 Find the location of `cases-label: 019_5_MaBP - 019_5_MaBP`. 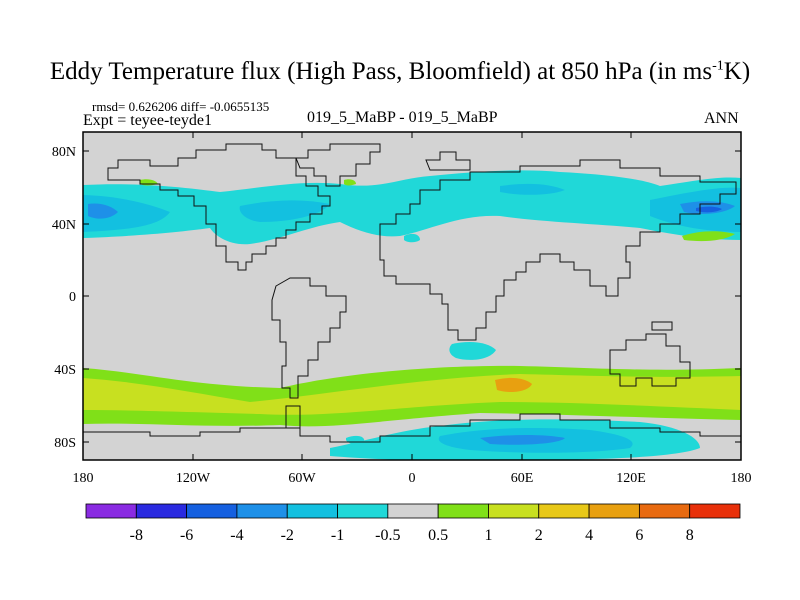

cases-label: 019_5_MaBP - 019_5_MaBP is located at coordinates (402, 117).